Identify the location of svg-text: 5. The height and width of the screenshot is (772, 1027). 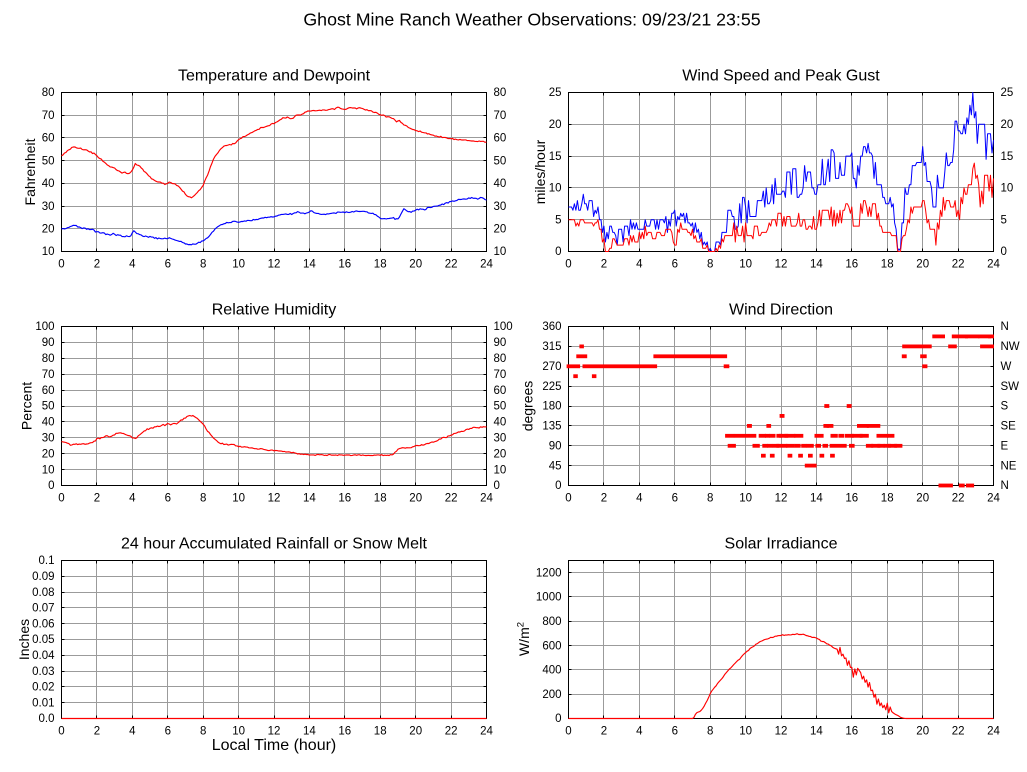
(558, 220).